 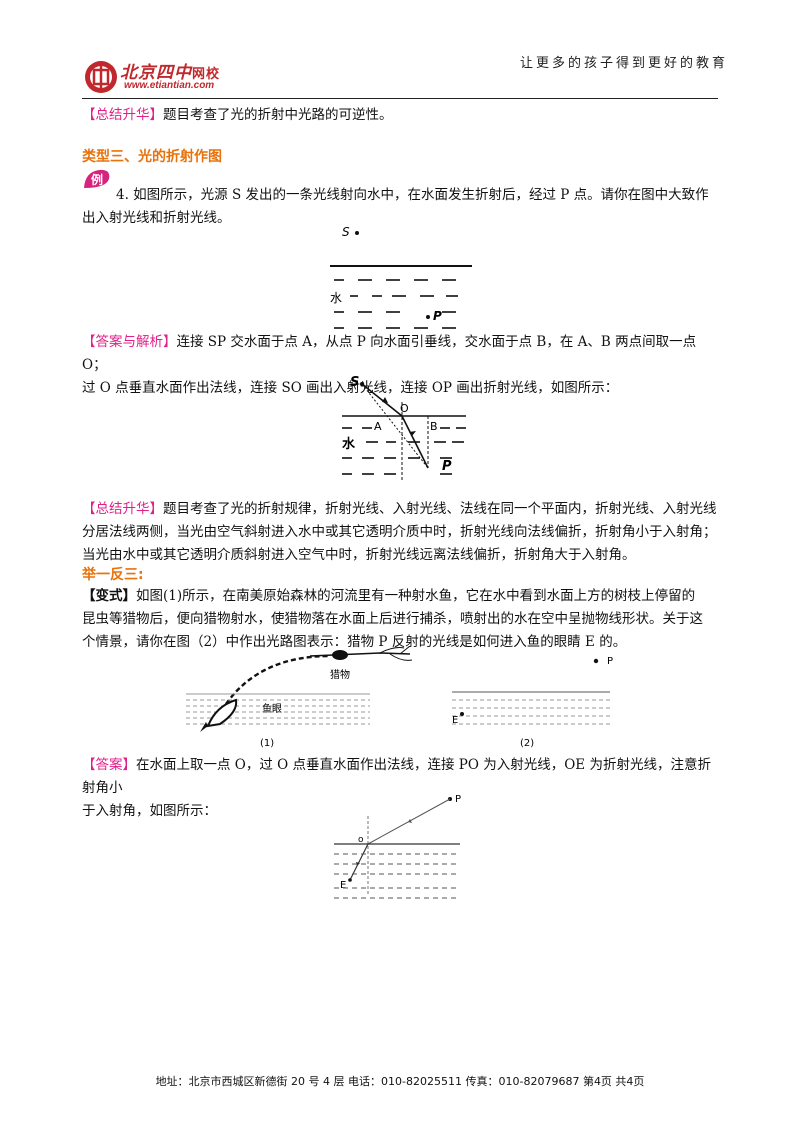 I want to click on analogy-title: 举一反三:, so click(x=113, y=575).